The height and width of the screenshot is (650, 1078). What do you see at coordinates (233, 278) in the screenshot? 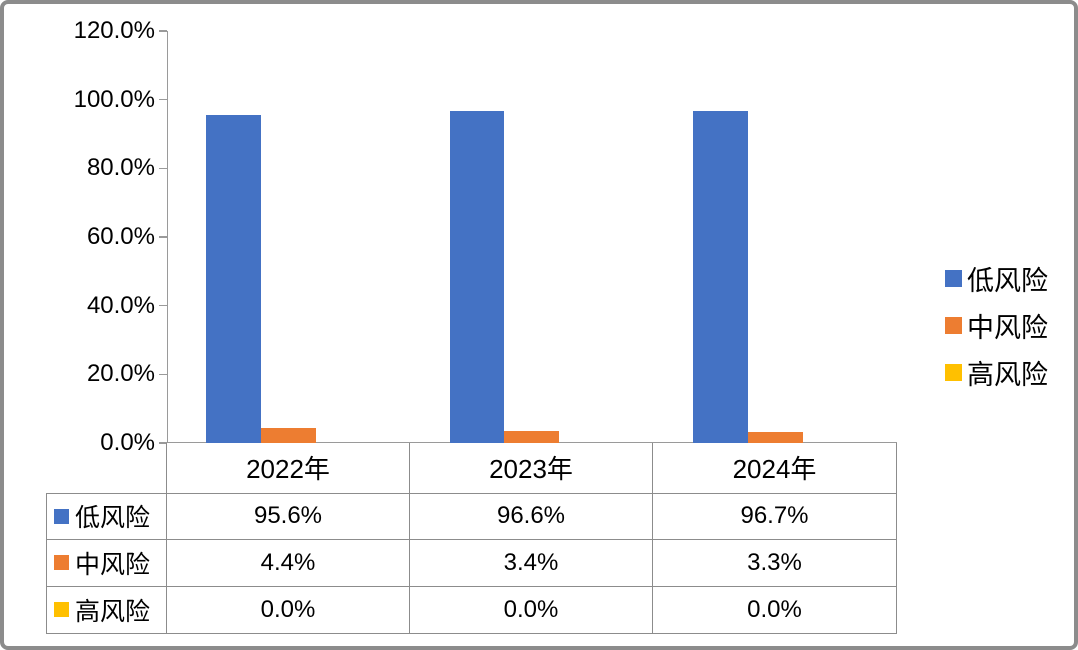
I see `bar-low-risk-2022` at bounding box center [233, 278].